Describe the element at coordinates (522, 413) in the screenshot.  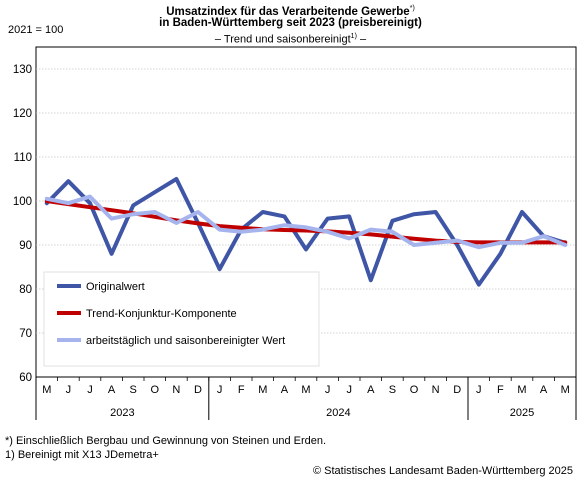
I see `year-label: 2025` at that location.